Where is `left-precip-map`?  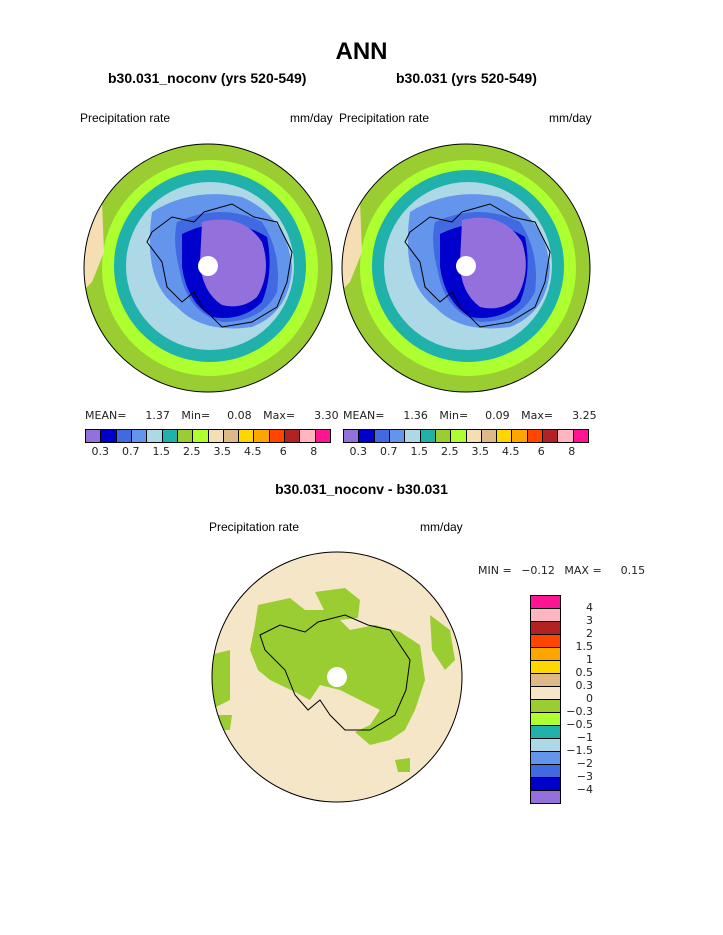
left-precip-map is located at coordinates (208, 268).